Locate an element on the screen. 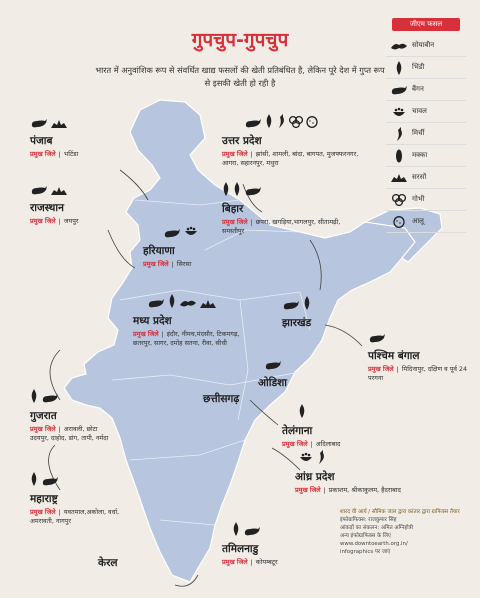 The height and width of the screenshot is (598, 480). region-jharkhand: झारखंड is located at coordinates (297, 313).